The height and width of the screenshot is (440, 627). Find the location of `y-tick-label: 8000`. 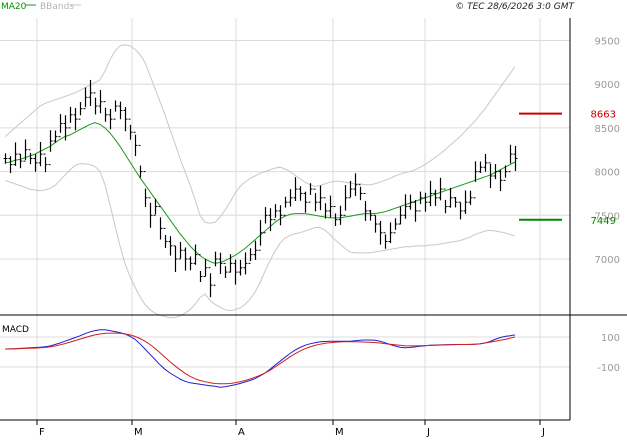

y-tick-label: 8000 is located at coordinates (607, 173).